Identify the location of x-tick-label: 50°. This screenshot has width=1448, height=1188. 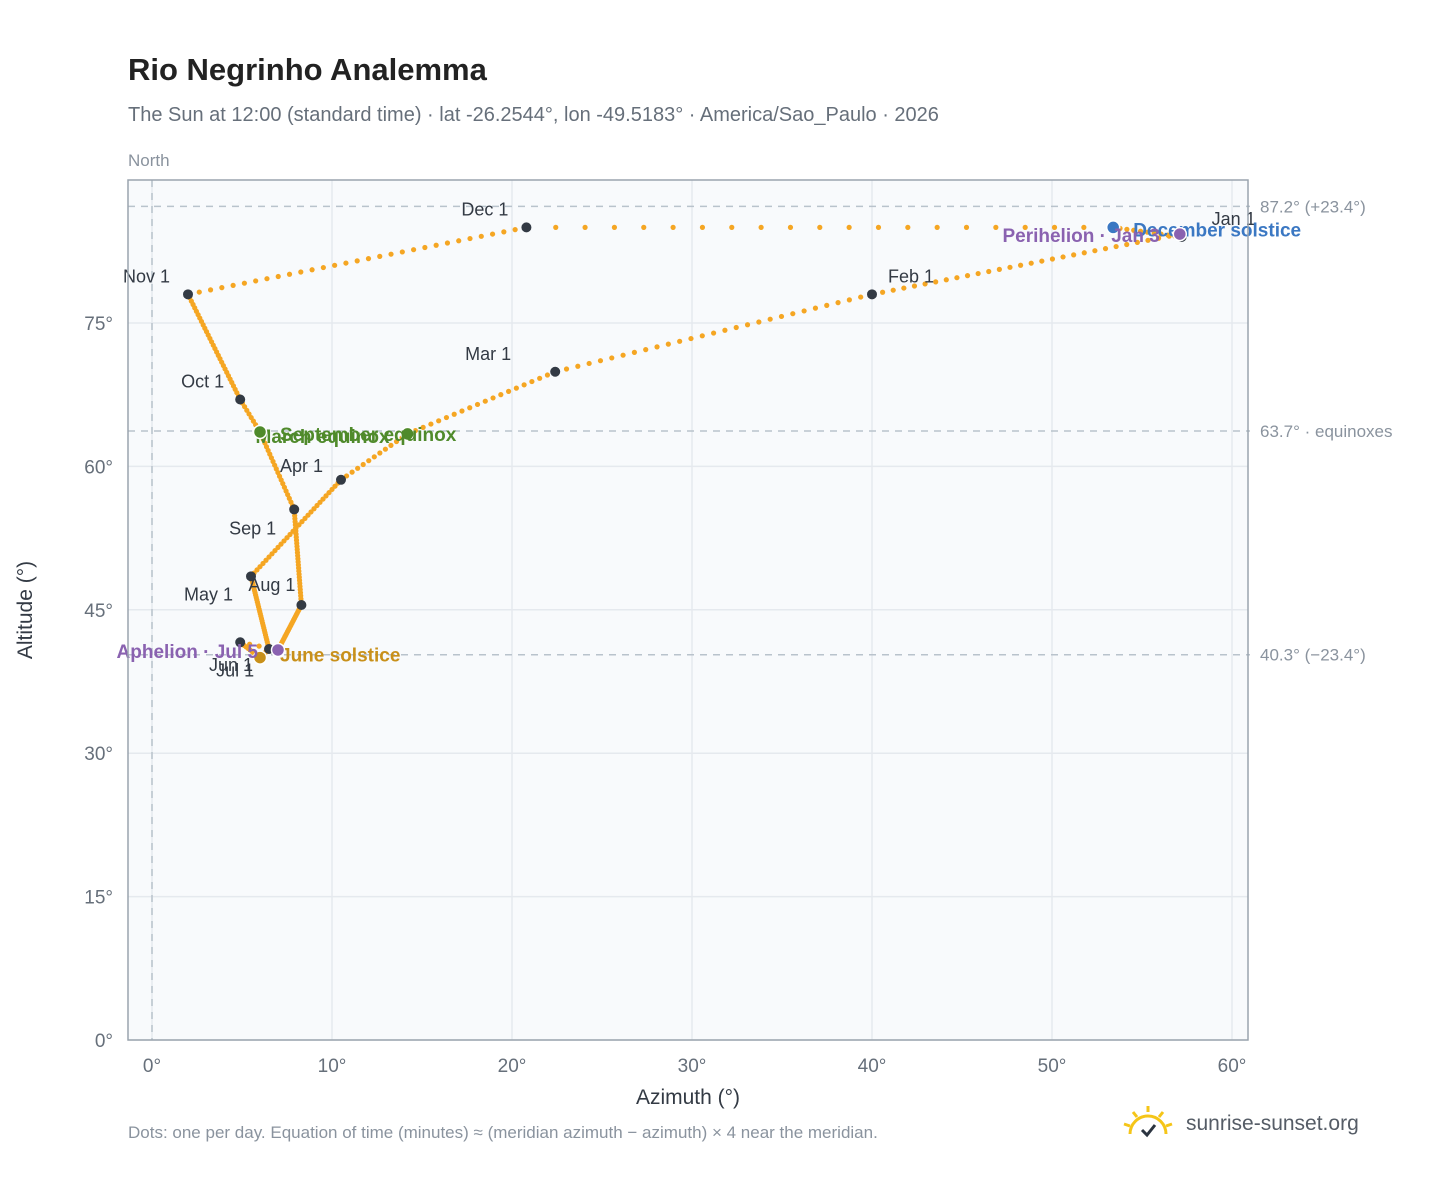
(1052, 1066).